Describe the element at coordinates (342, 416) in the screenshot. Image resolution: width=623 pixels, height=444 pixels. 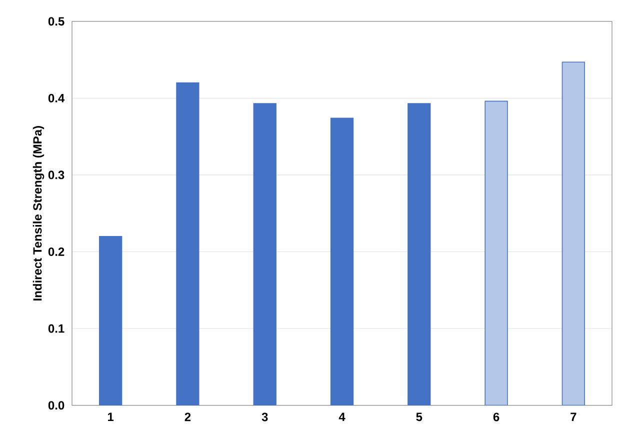
I see `x-tick-label: 4` at that location.